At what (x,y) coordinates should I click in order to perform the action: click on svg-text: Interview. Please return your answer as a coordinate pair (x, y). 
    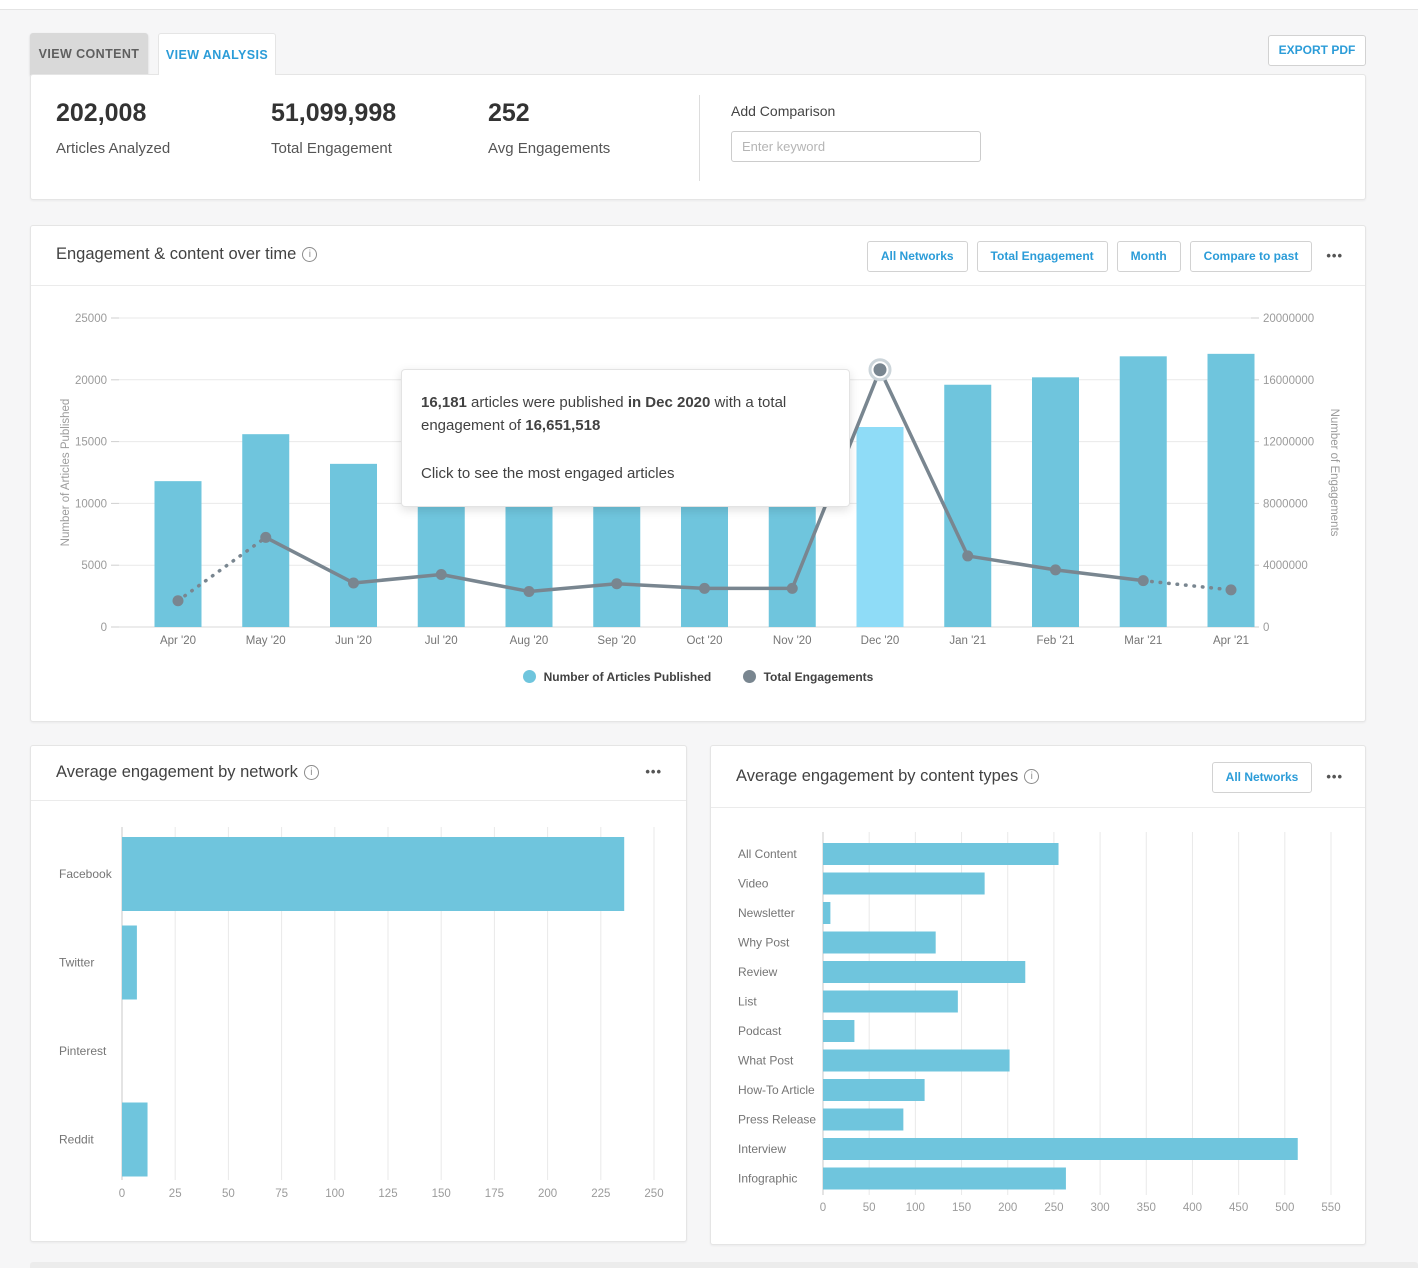
    Looking at the image, I should click on (762, 1149).